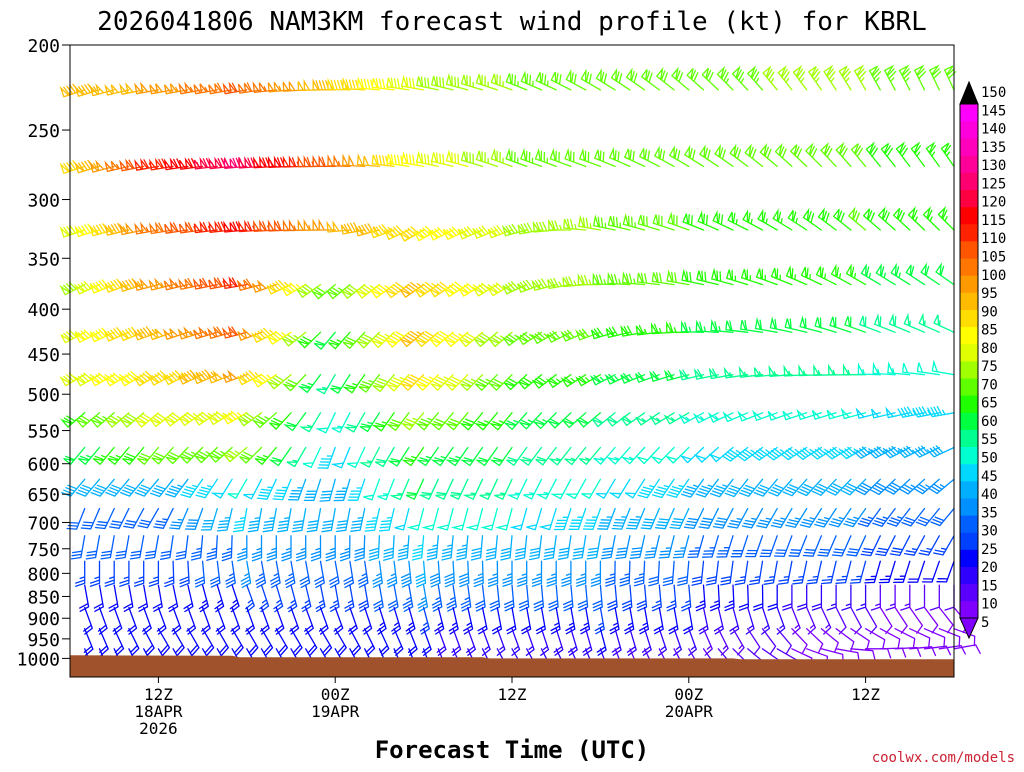 This screenshot has width=1024, height=772. I want to click on colorbar-label: 80, so click(989, 349).